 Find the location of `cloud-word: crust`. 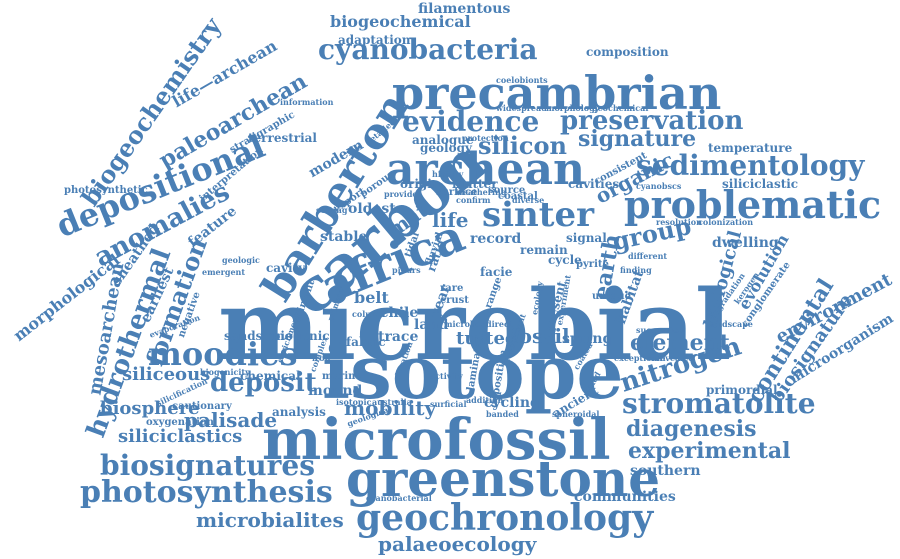

cloud-word: crust is located at coordinates (454, 300).